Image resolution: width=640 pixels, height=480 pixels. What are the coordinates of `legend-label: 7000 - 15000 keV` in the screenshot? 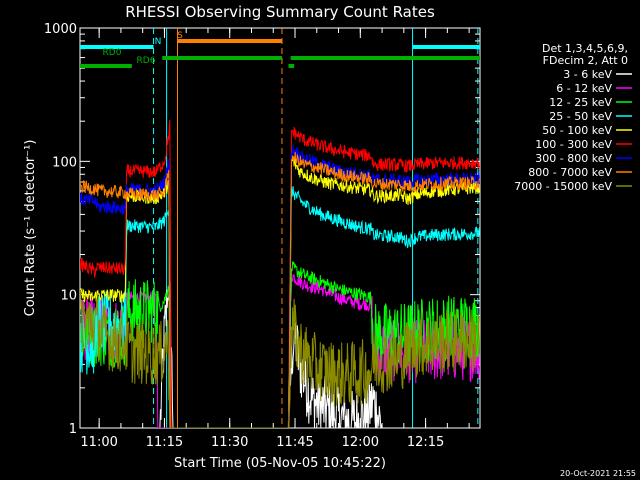 It's located at (563, 186).